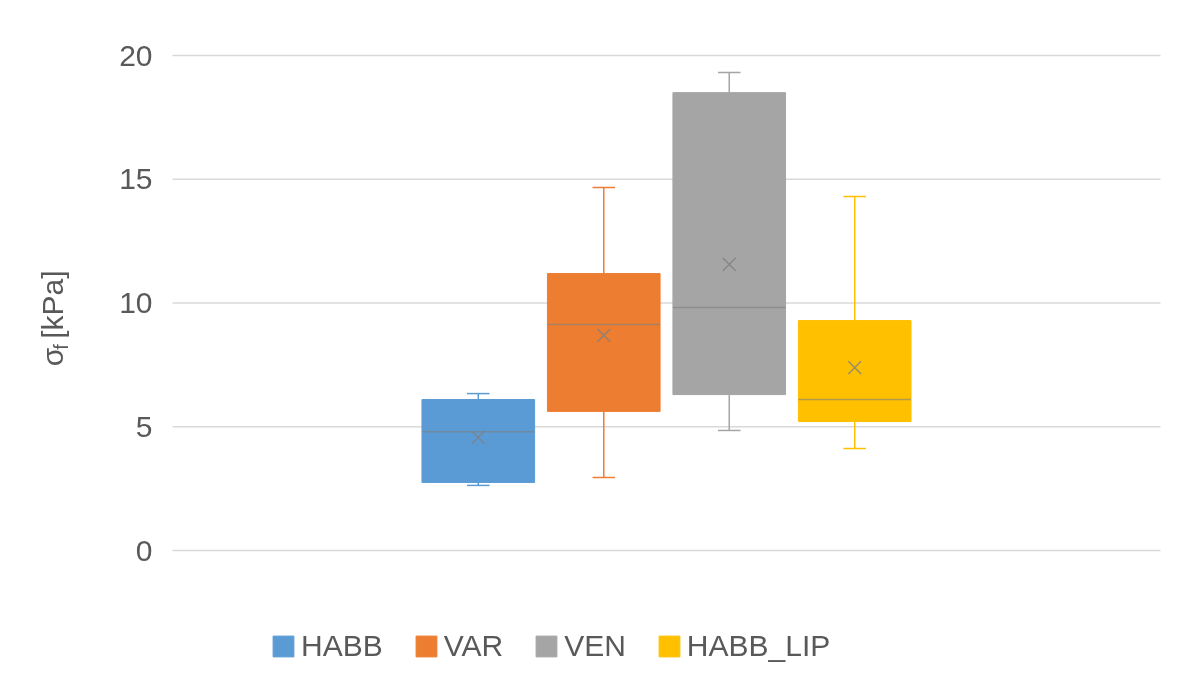  What do you see at coordinates (136, 302) in the screenshot?
I see `y-tick-label: 10` at bounding box center [136, 302].